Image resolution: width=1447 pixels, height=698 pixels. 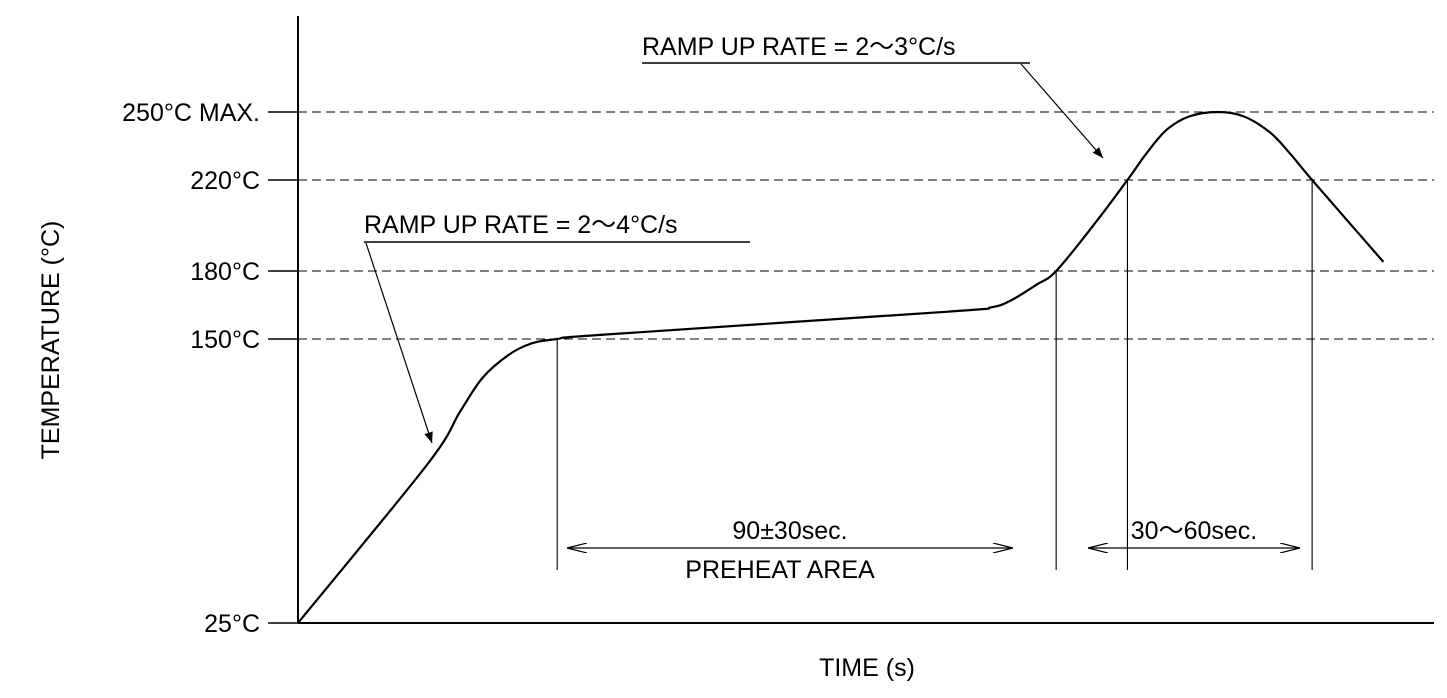 What do you see at coordinates (225, 340) in the screenshot?
I see `y-tick-label: 150°C` at bounding box center [225, 340].